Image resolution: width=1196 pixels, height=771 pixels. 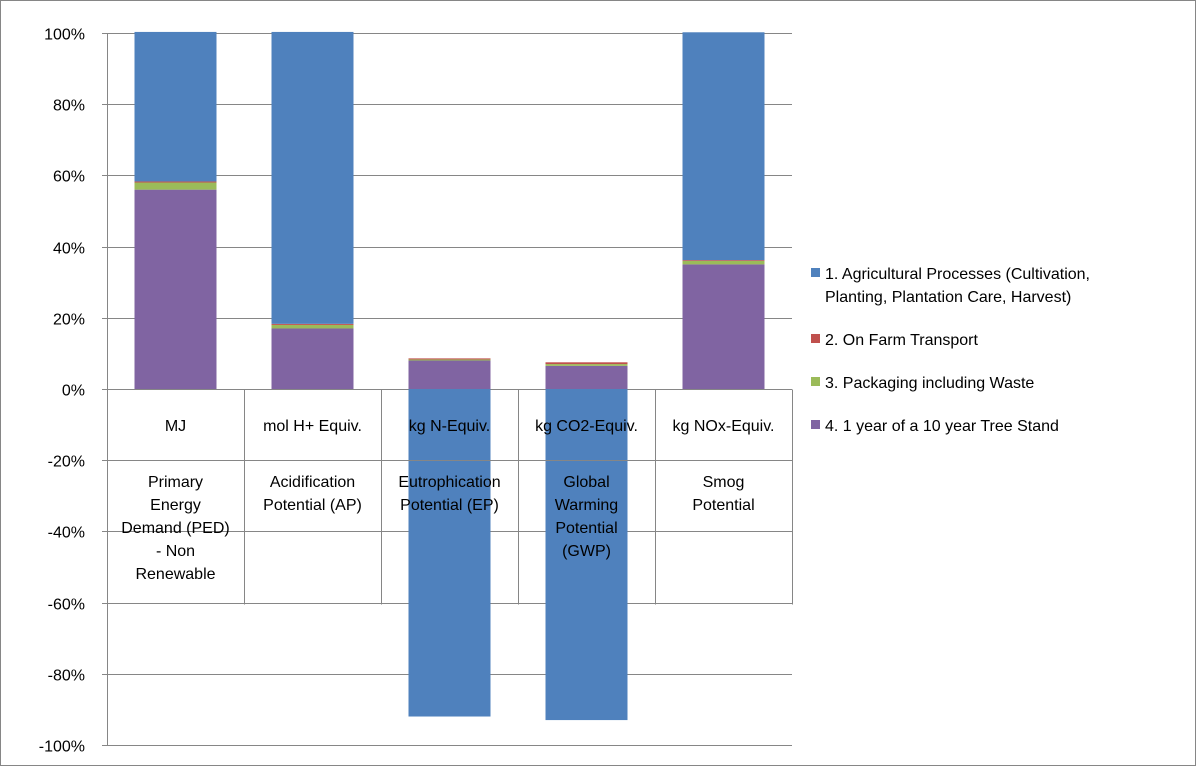 I want to click on category-name-label: Eutrophication, so click(x=449, y=482).